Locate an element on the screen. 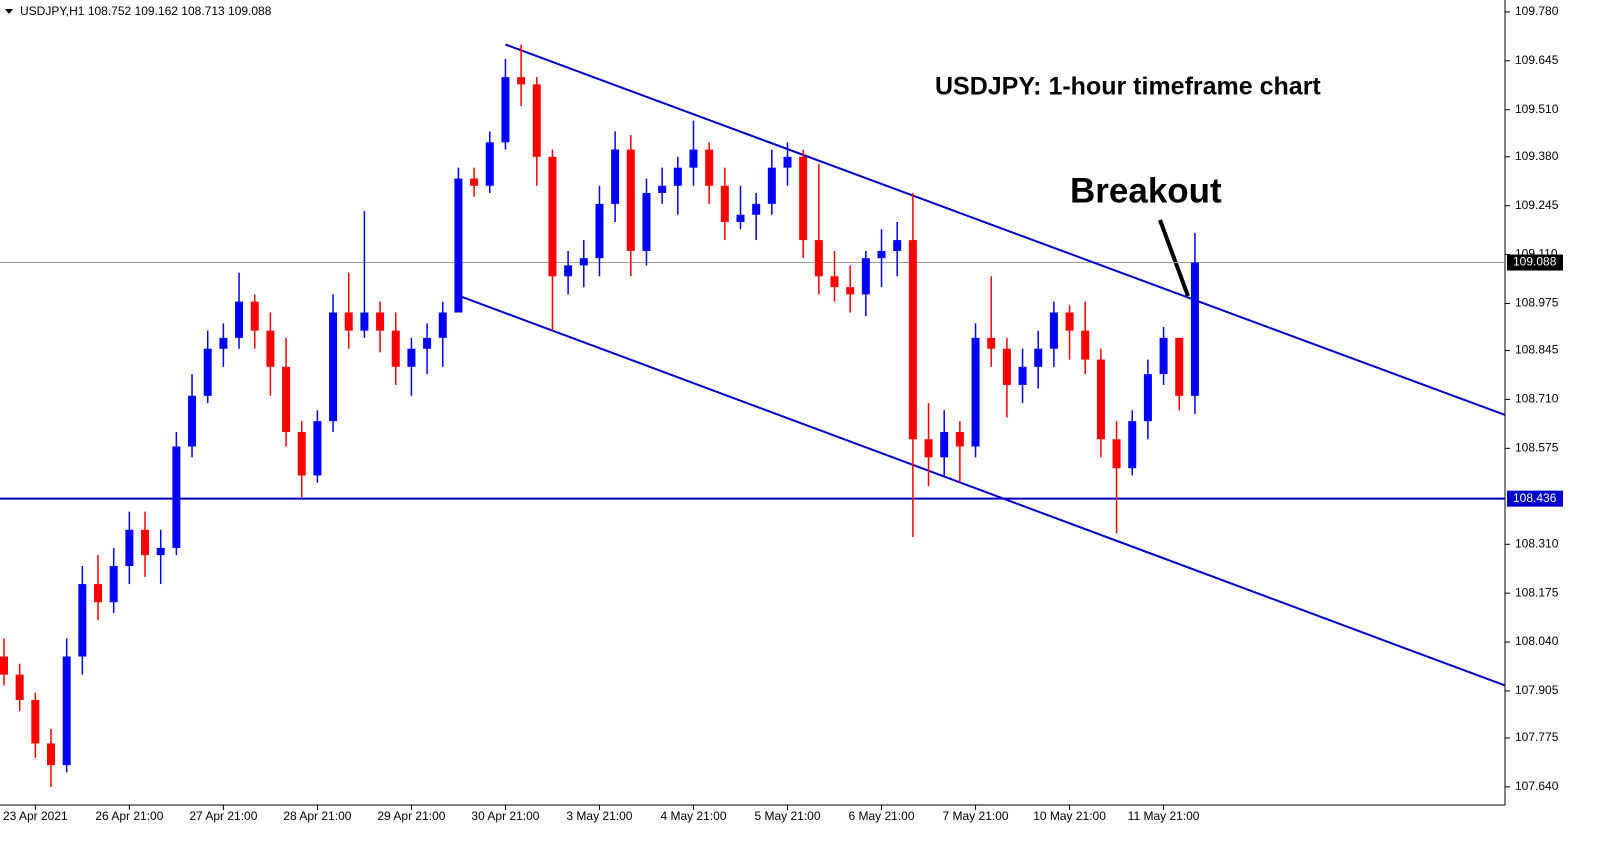  y-tick-label: 109.645 is located at coordinates (1537, 60).